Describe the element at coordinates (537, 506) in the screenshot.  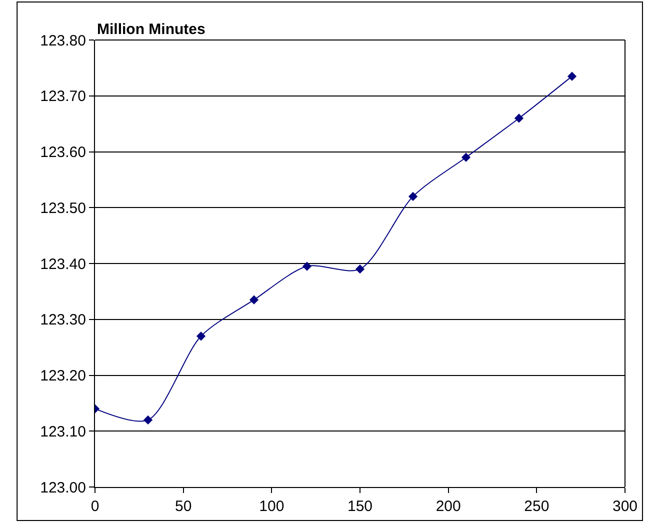
I see `x-tick-label: 250` at that location.